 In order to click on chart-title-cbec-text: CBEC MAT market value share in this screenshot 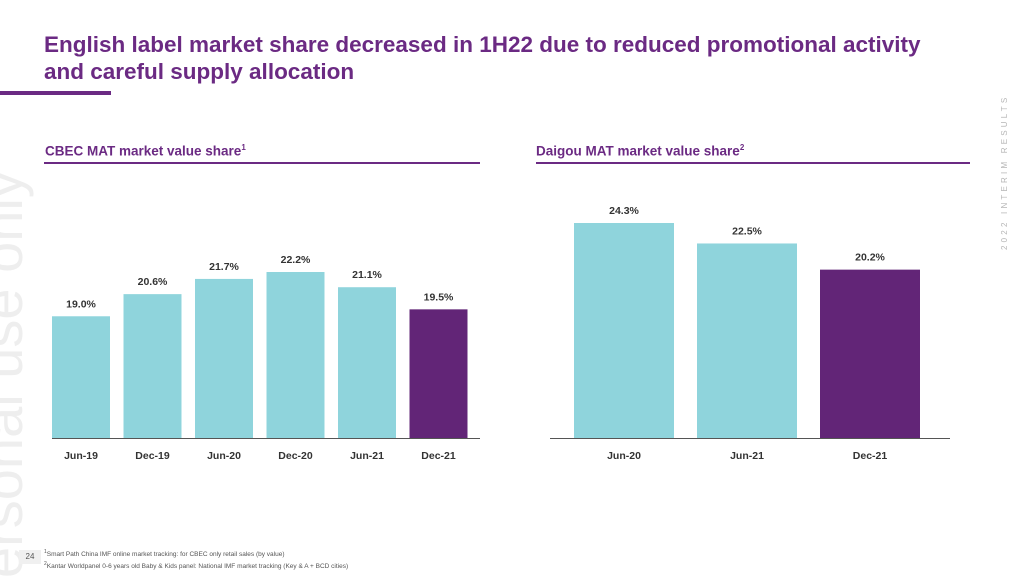, I will do `click(143, 151)`.